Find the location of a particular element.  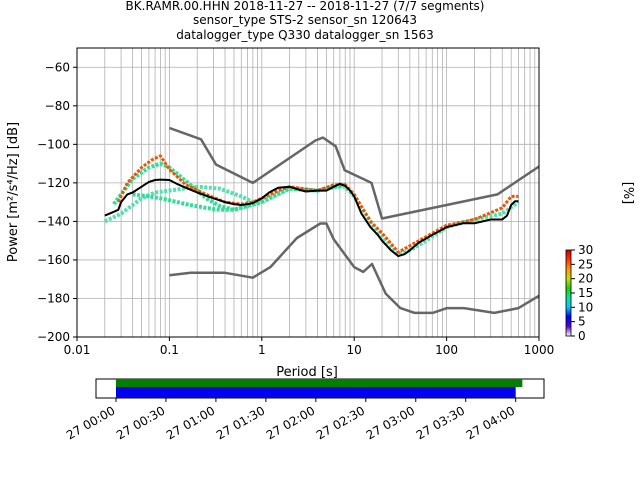

series-line-noise-model-high is located at coordinates (354, 173).